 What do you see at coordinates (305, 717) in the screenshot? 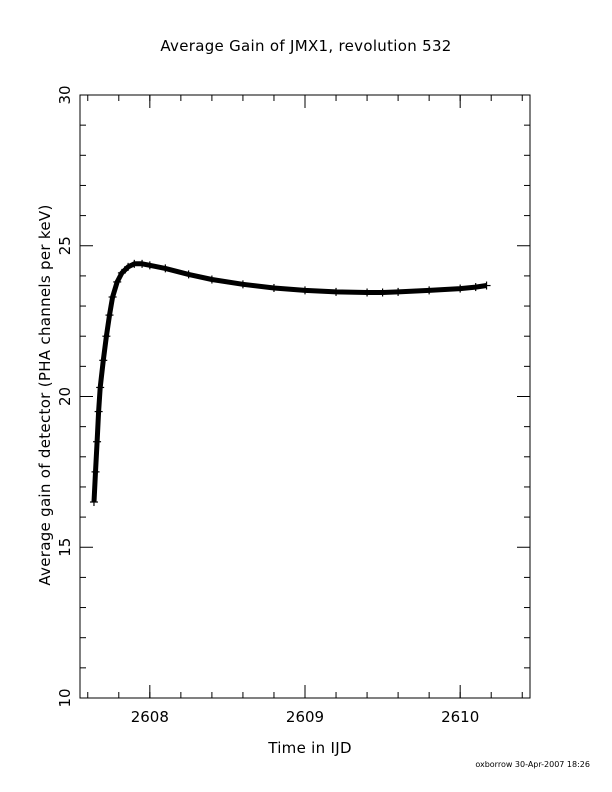
I see `x-tick-label: 2609` at bounding box center [305, 717].